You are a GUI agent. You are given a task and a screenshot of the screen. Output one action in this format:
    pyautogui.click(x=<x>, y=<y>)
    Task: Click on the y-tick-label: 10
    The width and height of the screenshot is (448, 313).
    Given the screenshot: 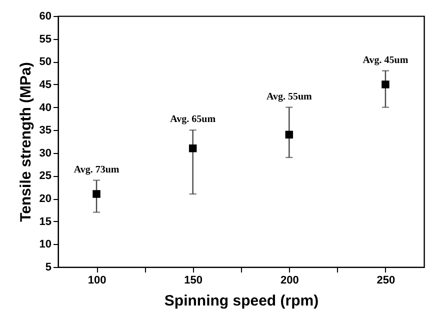 What is the action you would take?
    pyautogui.click(x=45, y=244)
    